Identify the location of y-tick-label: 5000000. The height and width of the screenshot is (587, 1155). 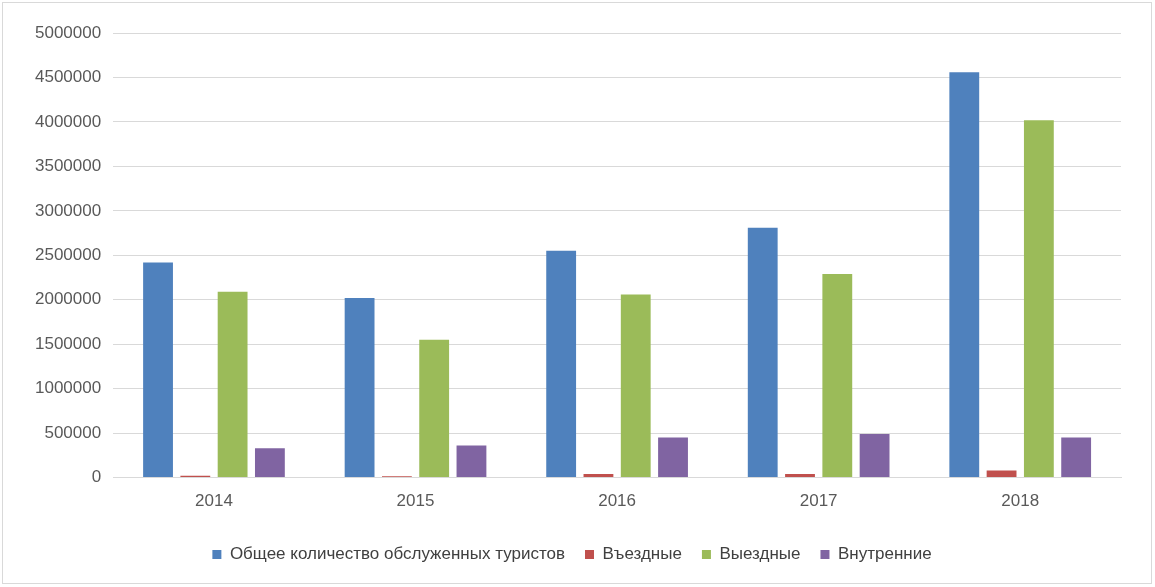
(68, 32).